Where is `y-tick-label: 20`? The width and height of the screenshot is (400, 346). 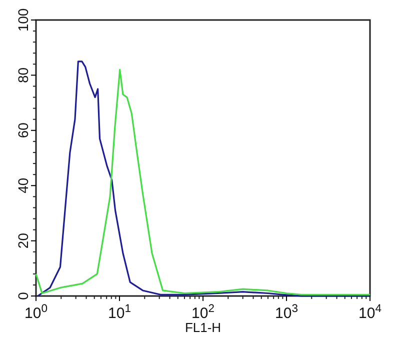
y-tick-label: 20 is located at coordinates (22, 240).